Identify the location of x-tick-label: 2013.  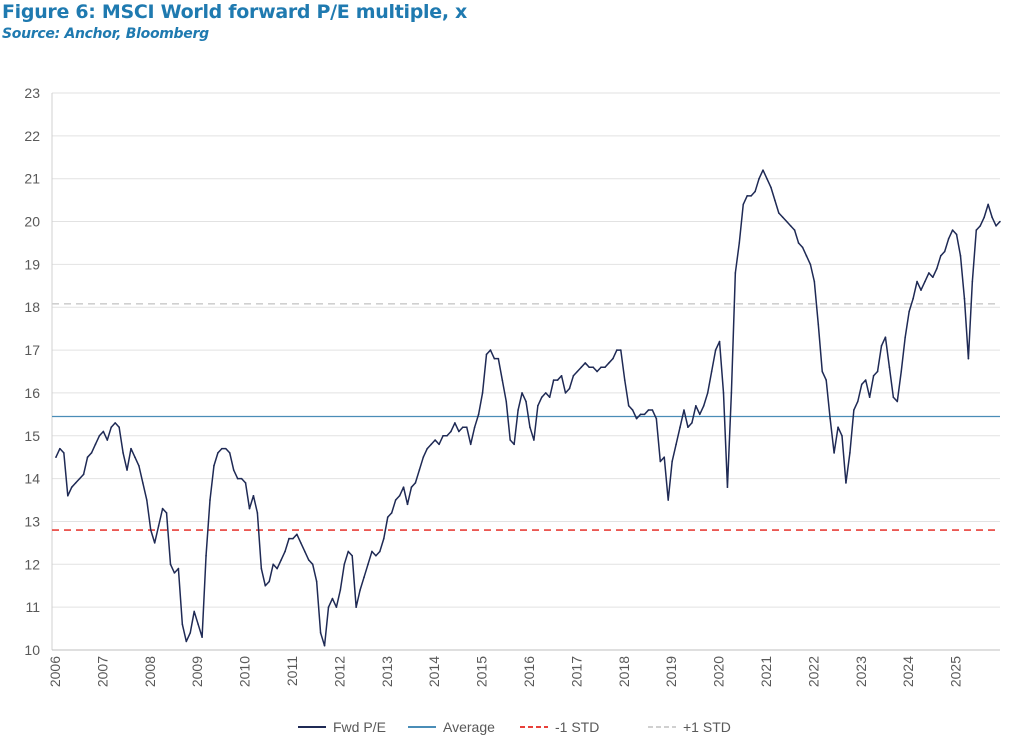
(387, 671).